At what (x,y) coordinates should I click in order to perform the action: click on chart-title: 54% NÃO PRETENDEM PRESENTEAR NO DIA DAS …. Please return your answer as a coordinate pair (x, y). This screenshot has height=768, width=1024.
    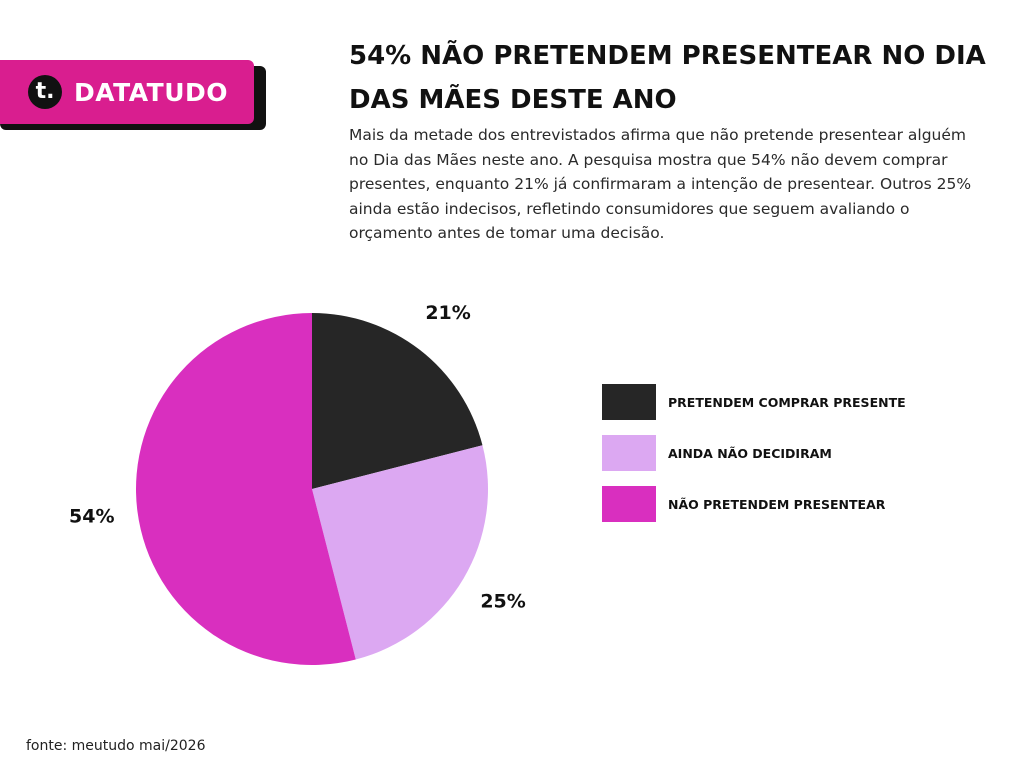
    Looking at the image, I should click on (667, 78).